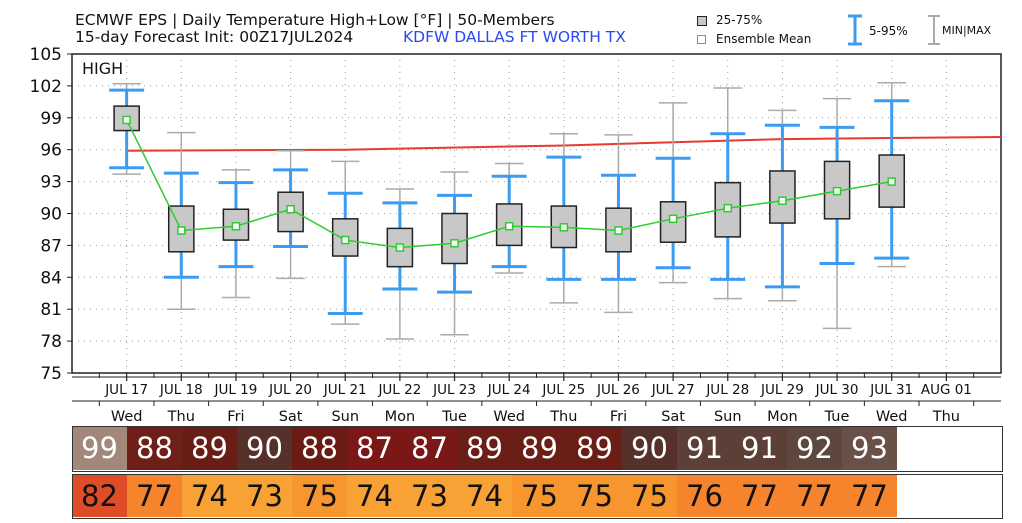 This screenshot has width=1022, height=523. What do you see at coordinates (891, 390) in the screenshot?
I see `x-tick-label: JUL 31` at bounding box center [891, 390].